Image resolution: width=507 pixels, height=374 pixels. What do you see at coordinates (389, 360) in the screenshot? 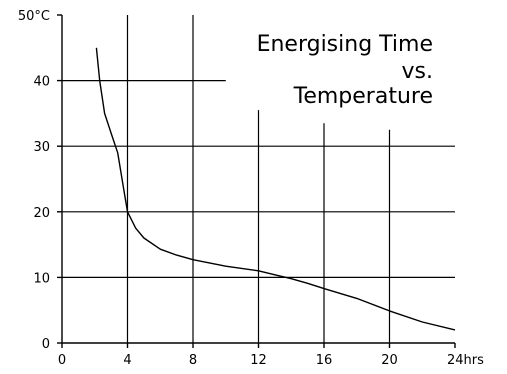
I see `x-tick-label: 20` at bounding box center [389, 360].